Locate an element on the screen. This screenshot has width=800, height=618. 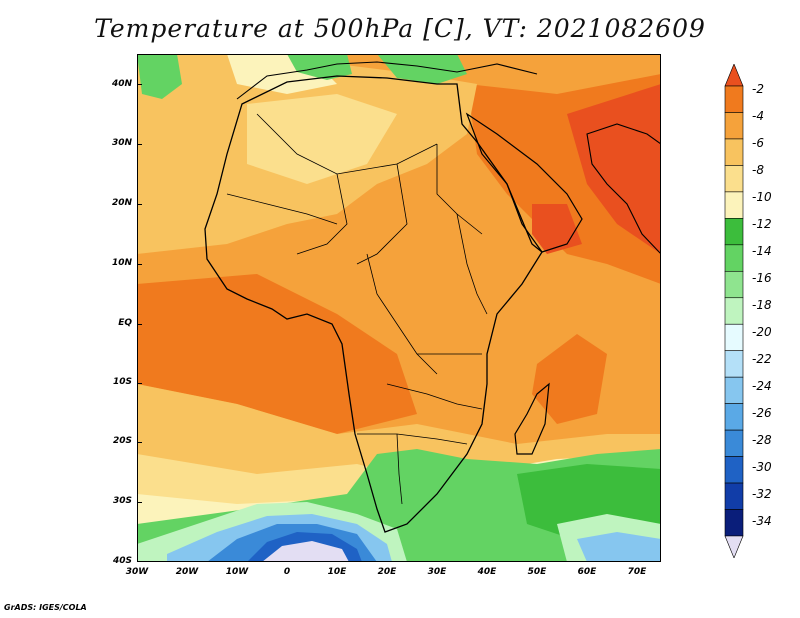
field-warm-atlantic is located at coordinates (277, 354).